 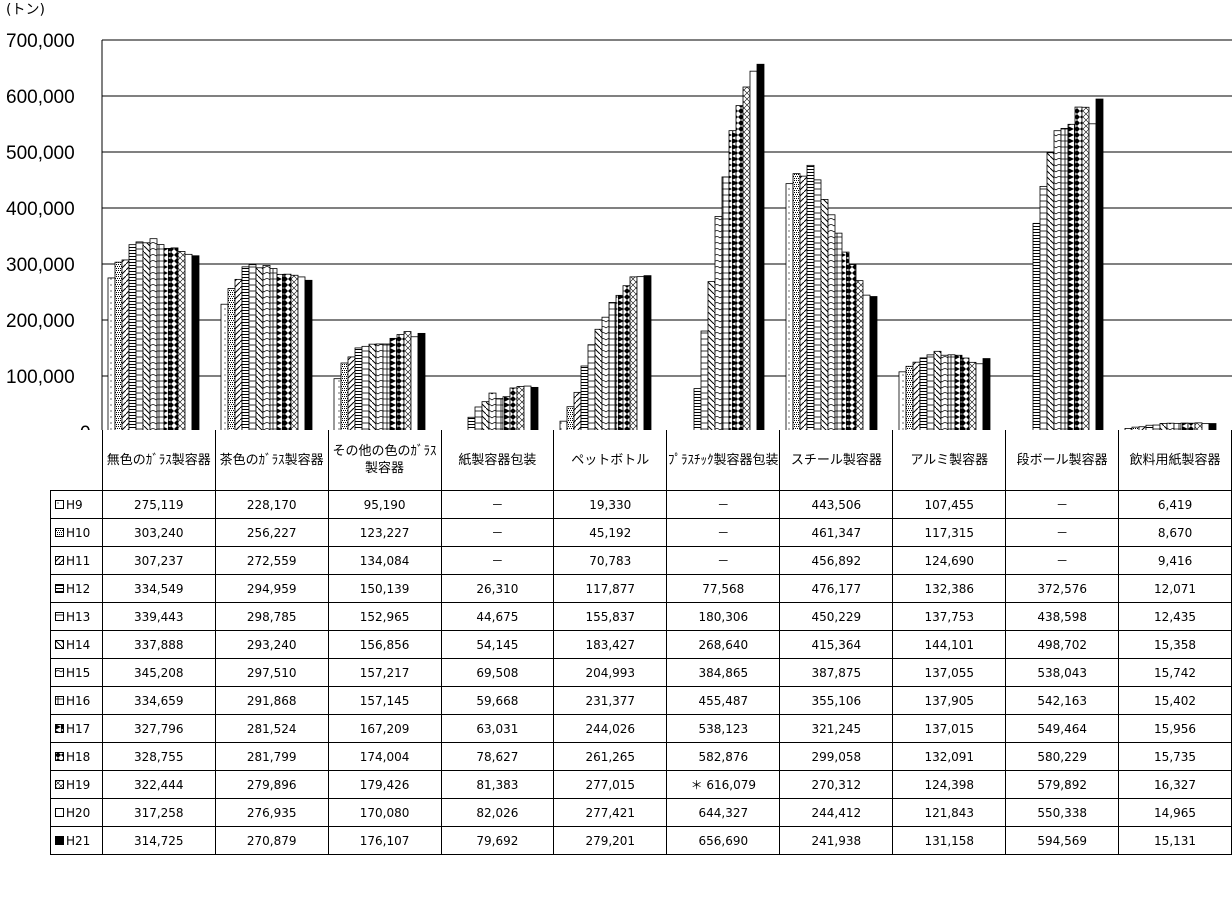 What do you see at coordinates (723, 460) in the screenshot?
I see `category-label: ﾌﾟﾗｽﾁｯｸ製容器包装` at bounding box center [723, 460].